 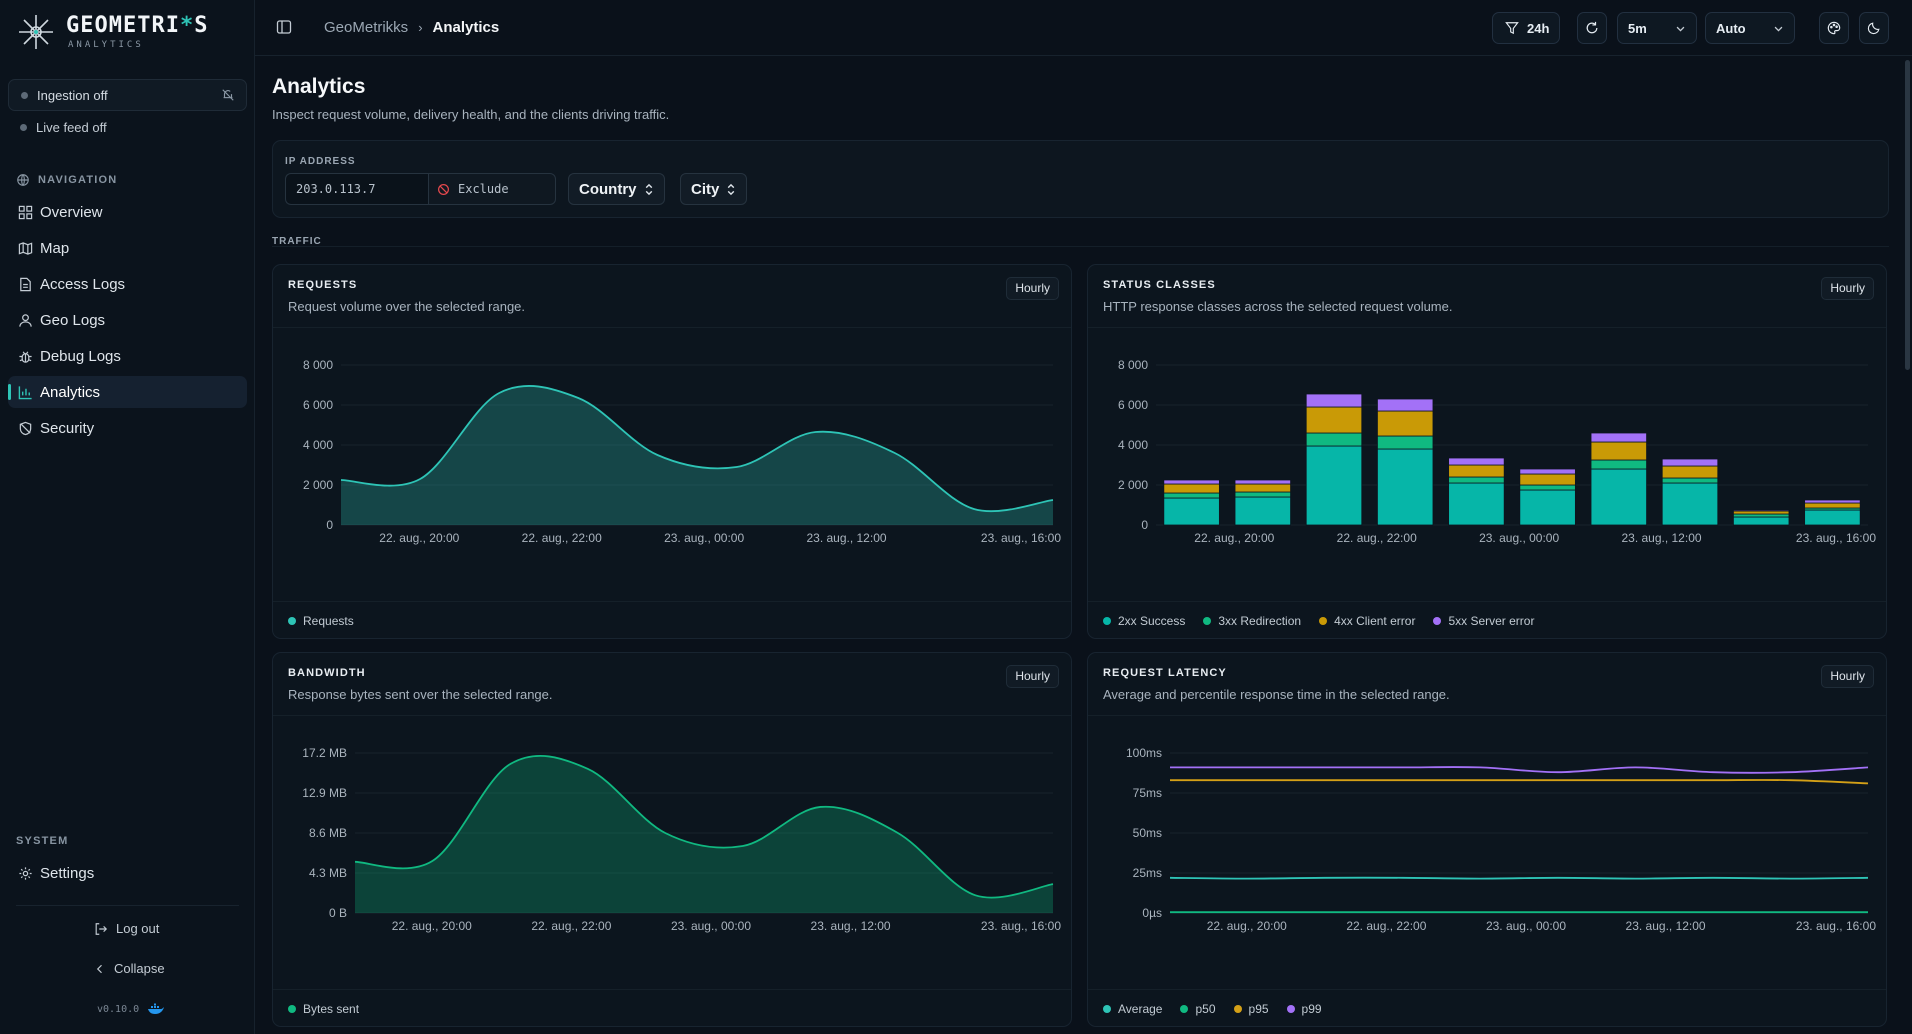 What do you see at coordinates (323, 285) in the screenshot?
I see `chart-title: REQUESTS` at bounding box center [323, 285].